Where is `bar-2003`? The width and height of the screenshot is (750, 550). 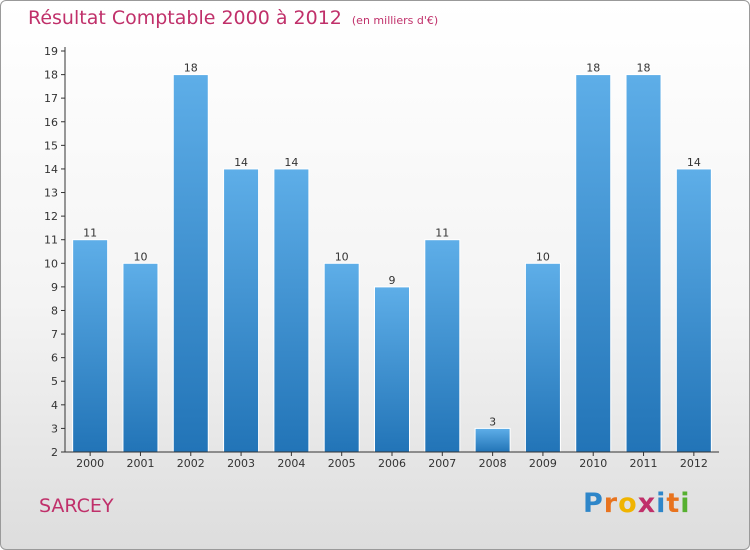
bar-2003 is located at coordinates (241, 310).